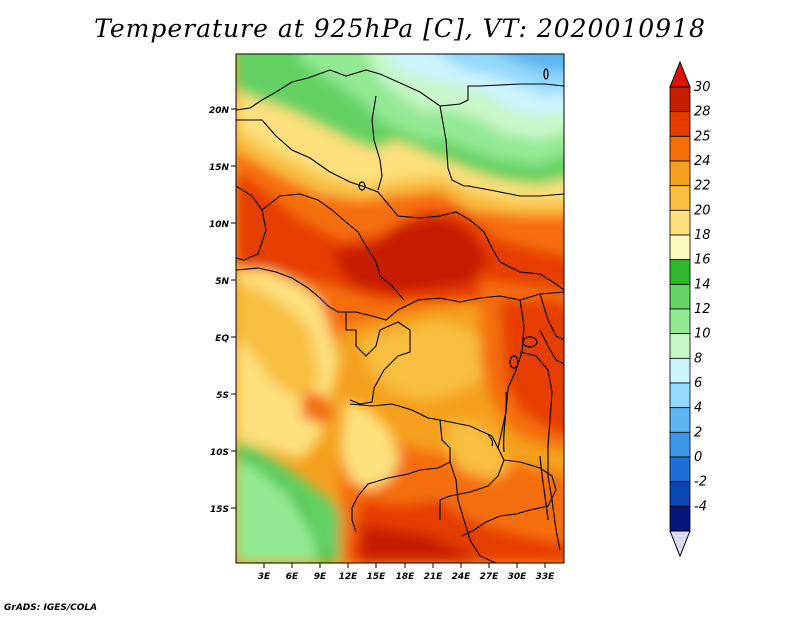 This screenshot has width=800, height=618. Describe the element at coordinates (222, 310) in the screenshot. I see `latitude-axis: 20N 15N 10N 5N EQ 5S 10S 15S` at that location.